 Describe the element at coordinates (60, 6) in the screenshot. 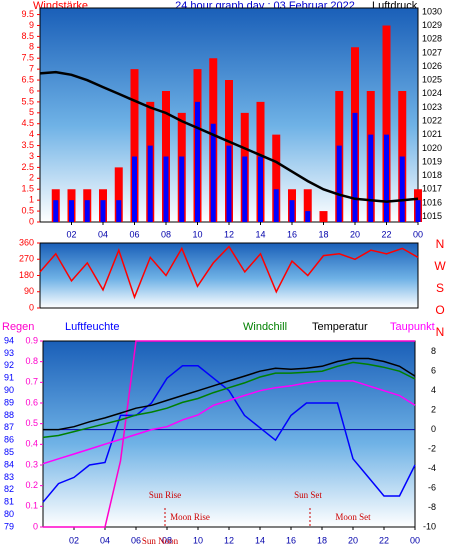

I see `wind-axis-label: Windstärke` at that location.